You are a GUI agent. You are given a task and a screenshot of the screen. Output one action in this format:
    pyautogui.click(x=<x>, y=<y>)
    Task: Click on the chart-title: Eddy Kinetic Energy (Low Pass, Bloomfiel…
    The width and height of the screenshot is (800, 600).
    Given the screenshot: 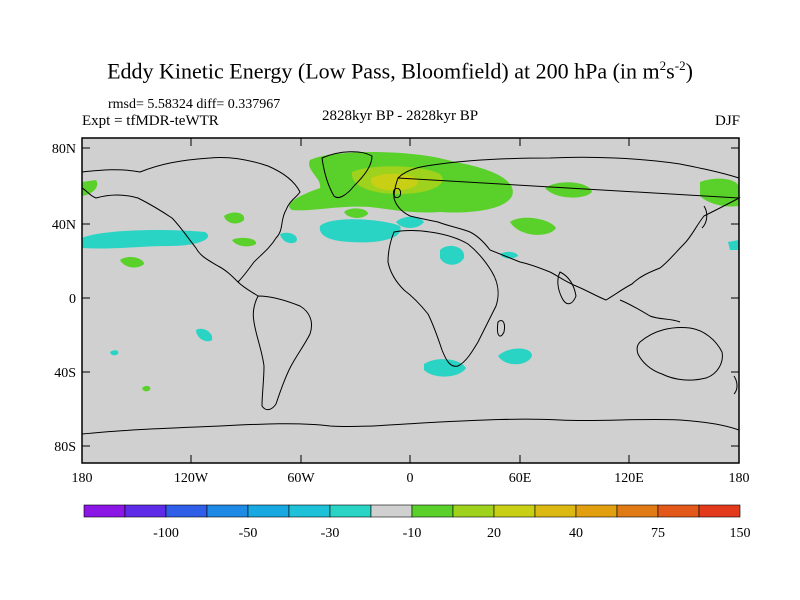 What is the action you would take?
    pyautogui.click(x=400, y=71)
    